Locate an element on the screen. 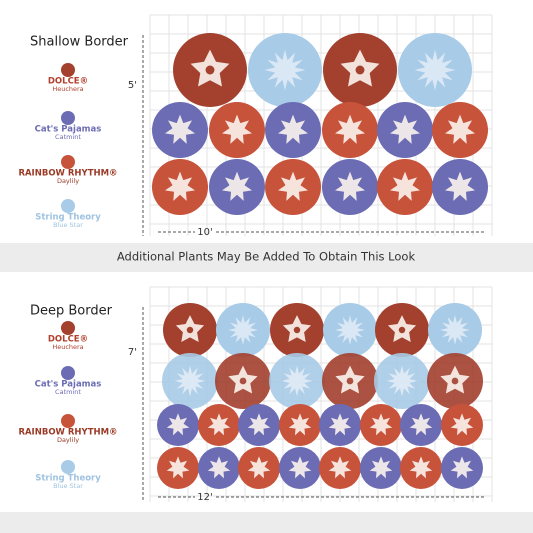 Image resolution: width=533 pixels, height=533 pixels. panel-title: Deep Border is located at coordinates (71, 311).